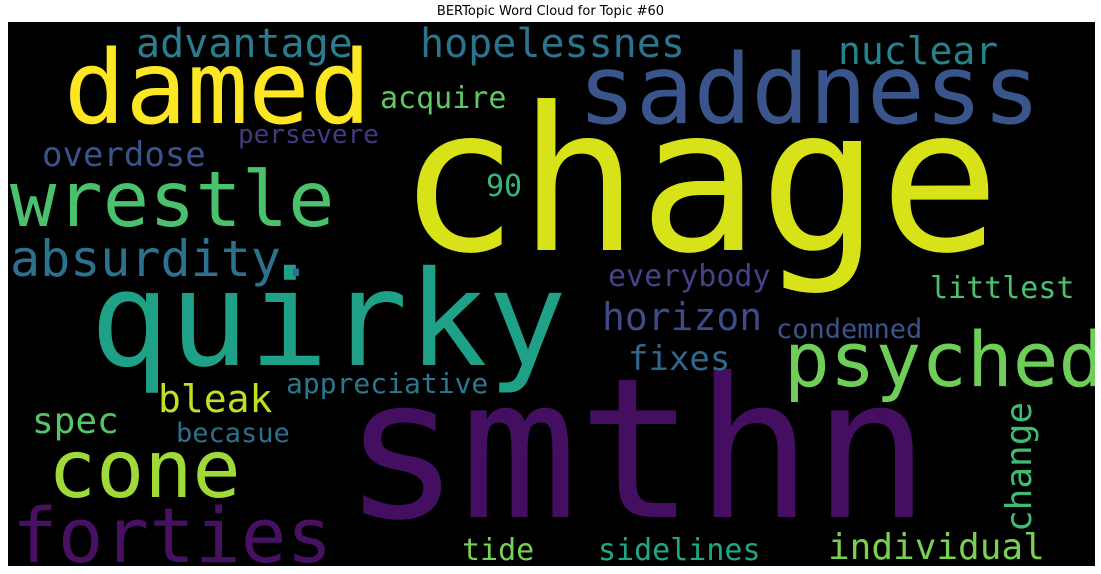 The width and height of the screenshot is (1101, 574). Describe the element at coordinates (172, 529) in the screenshot. I see `word-forties: forties` at that location.